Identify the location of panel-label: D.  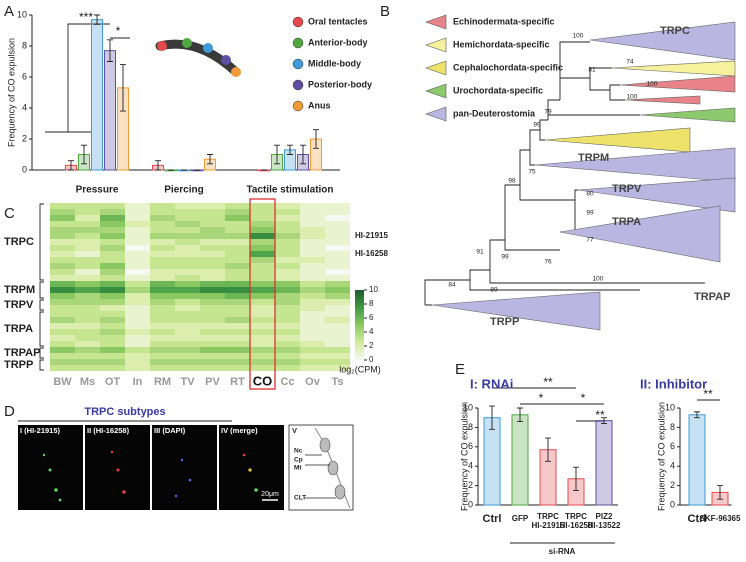
(9, 411).